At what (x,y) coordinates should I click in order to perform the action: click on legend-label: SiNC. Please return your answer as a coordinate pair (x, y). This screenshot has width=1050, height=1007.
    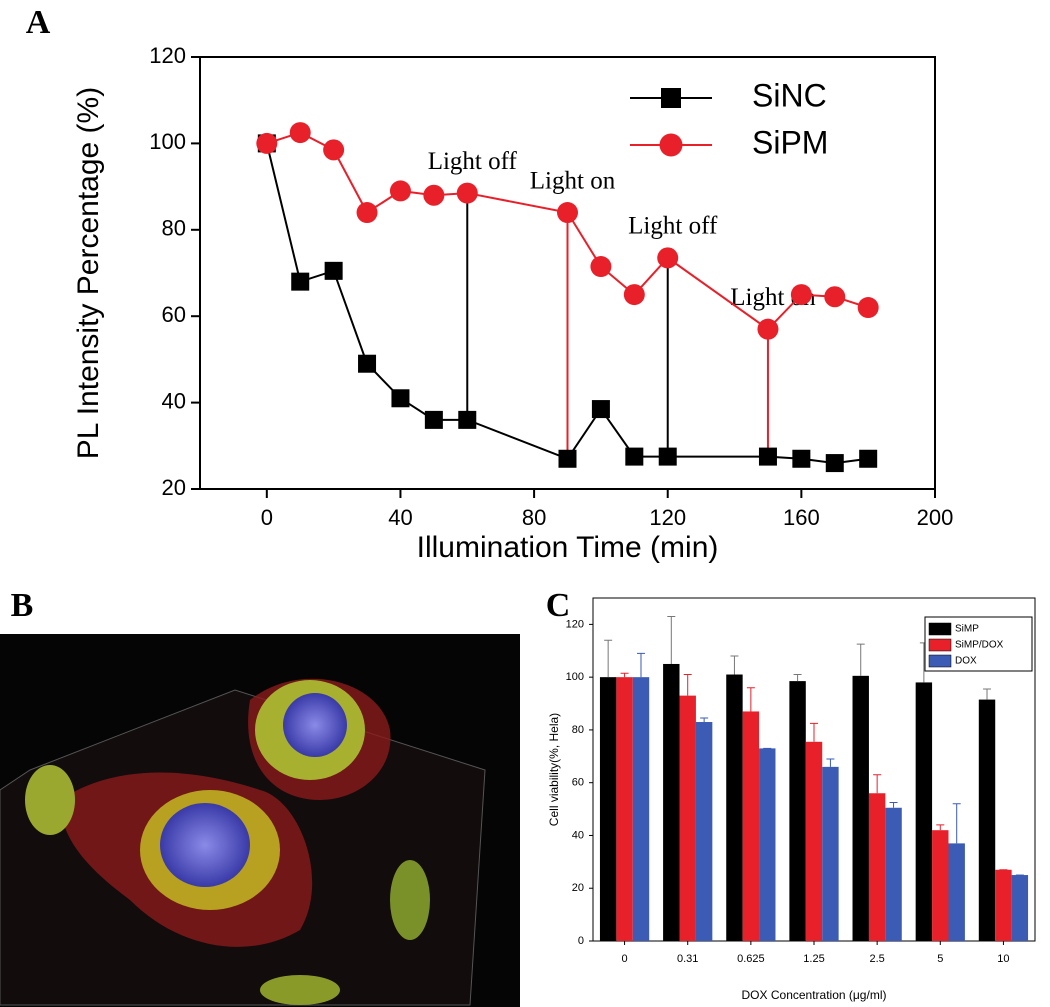
    Looking at the image, I should click on (789, 95).